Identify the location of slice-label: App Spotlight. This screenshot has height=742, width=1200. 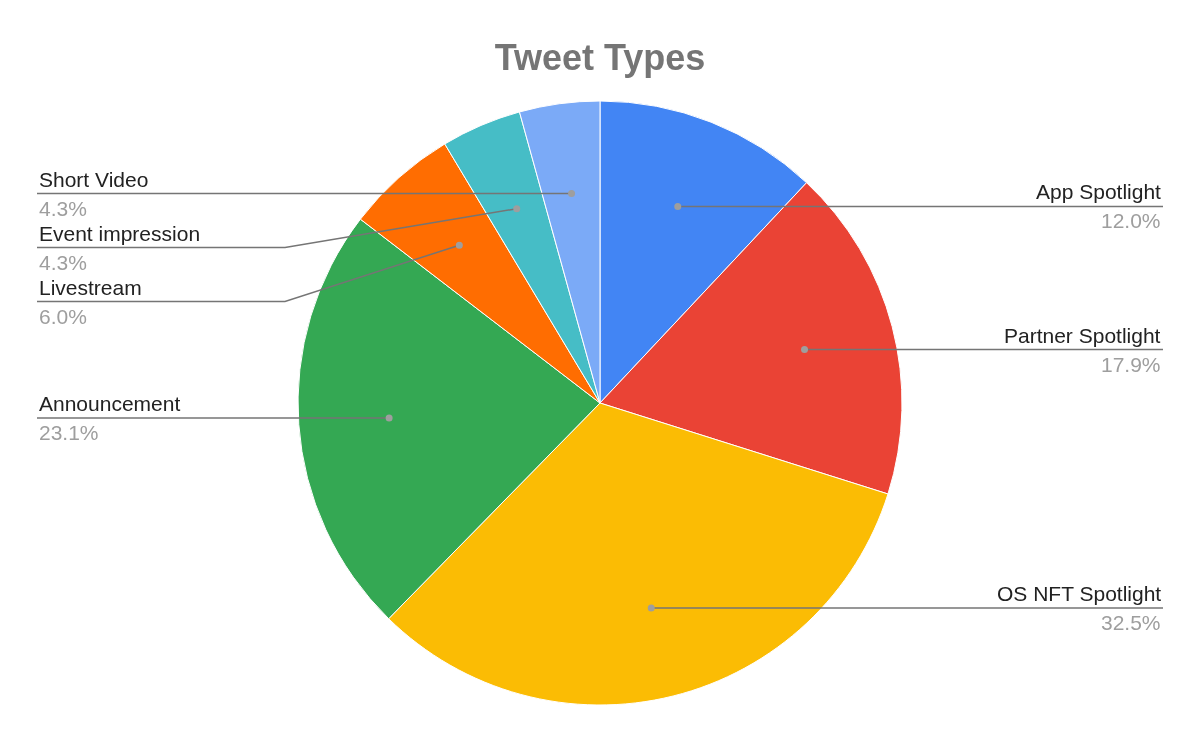
(1099, 191).